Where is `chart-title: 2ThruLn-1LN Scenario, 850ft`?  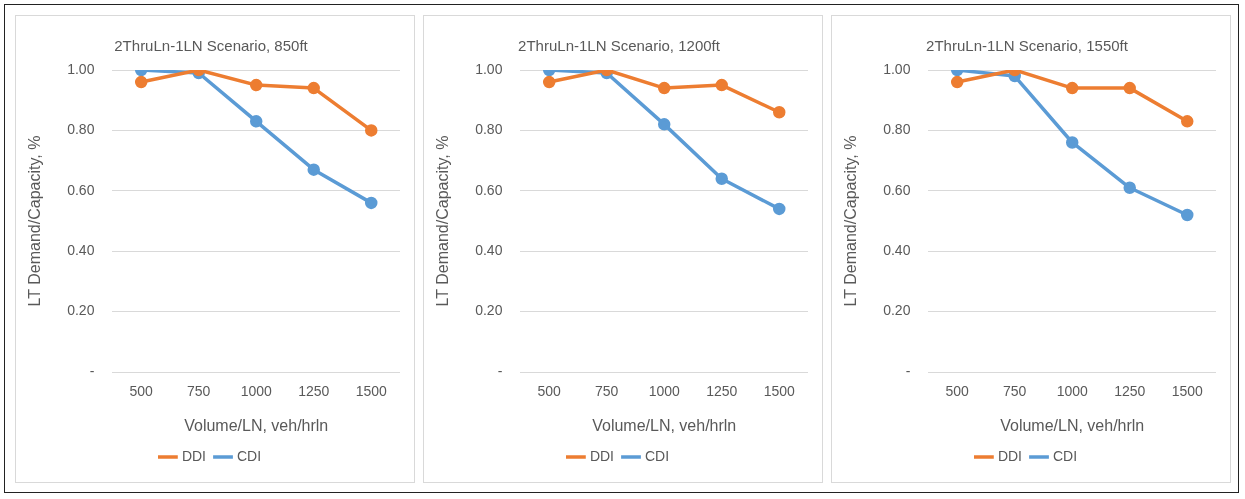 chart-title: 2ThruLn-1LN Scenario, 850ft is located at coordinates (211, 46).